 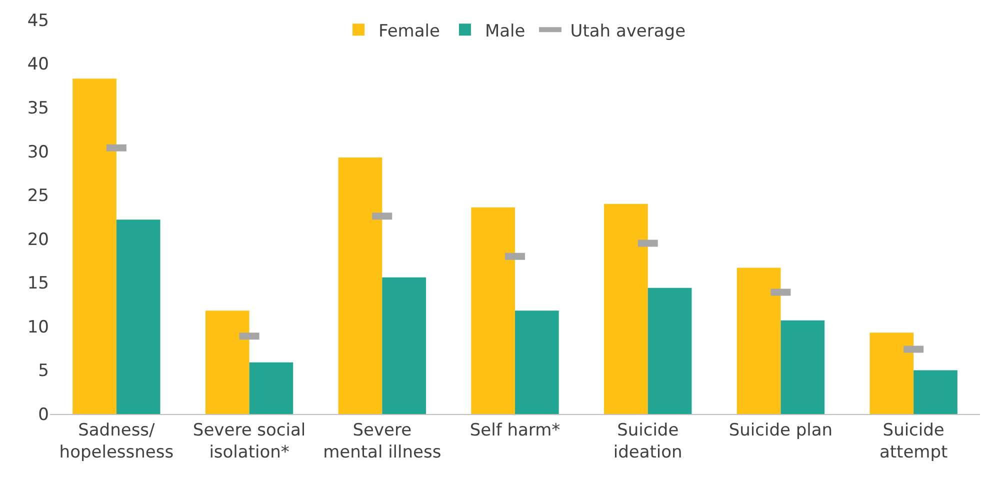 I want to click on y-tick-label: 20, so click(x=38, y=240).